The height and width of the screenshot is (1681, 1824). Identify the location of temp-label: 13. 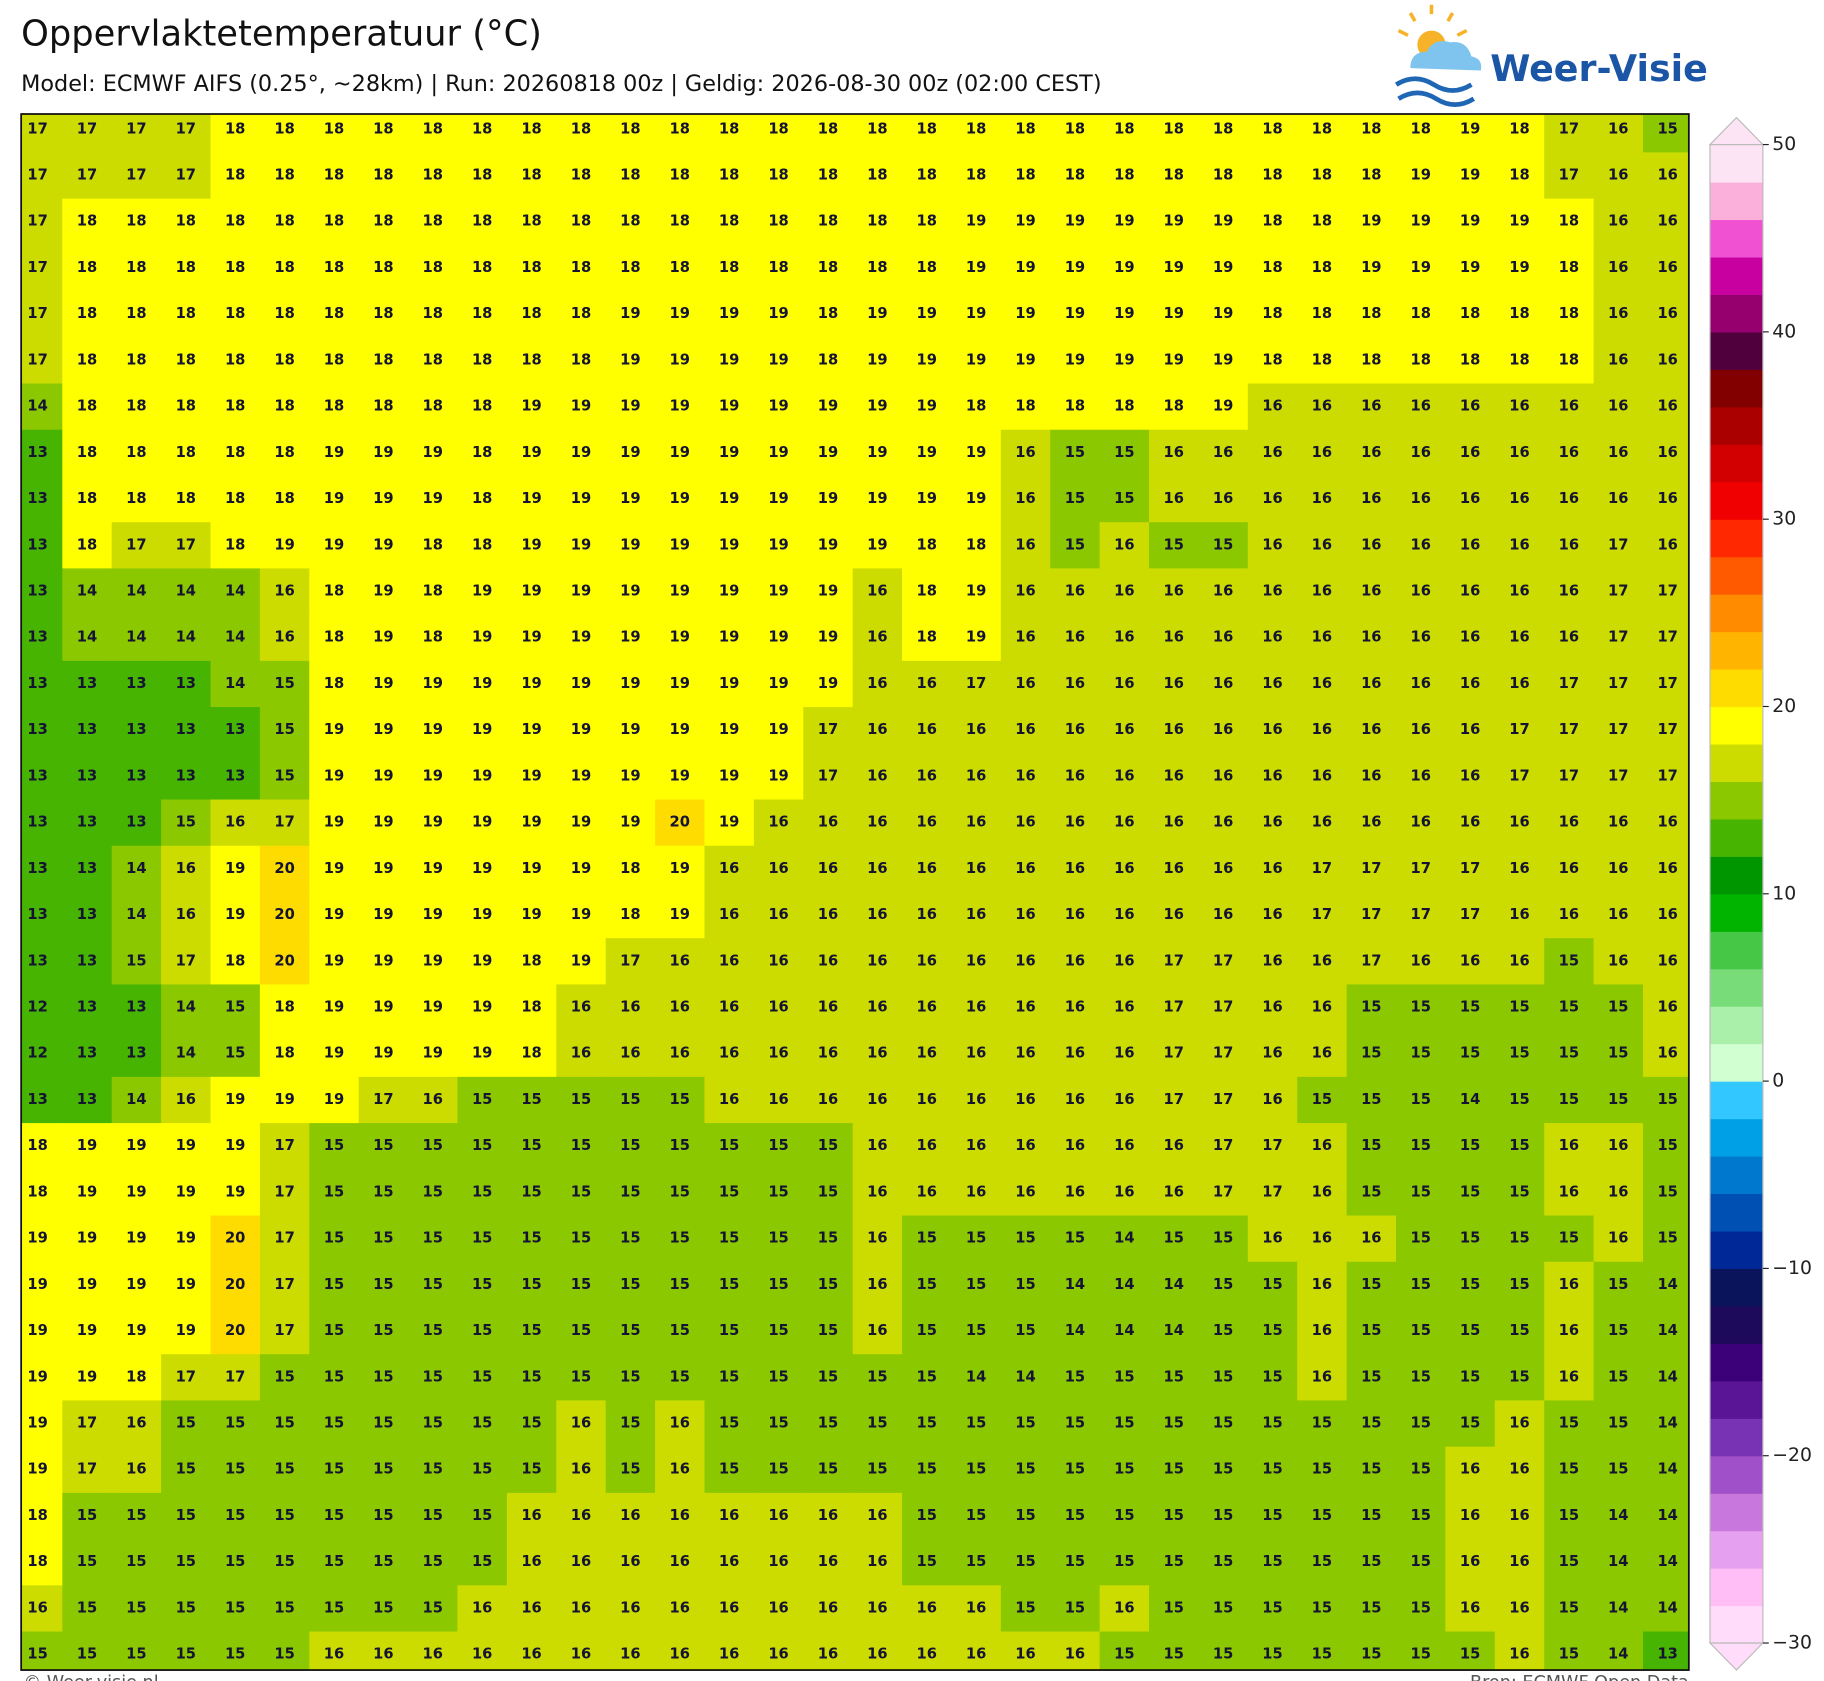
(136, 1053).